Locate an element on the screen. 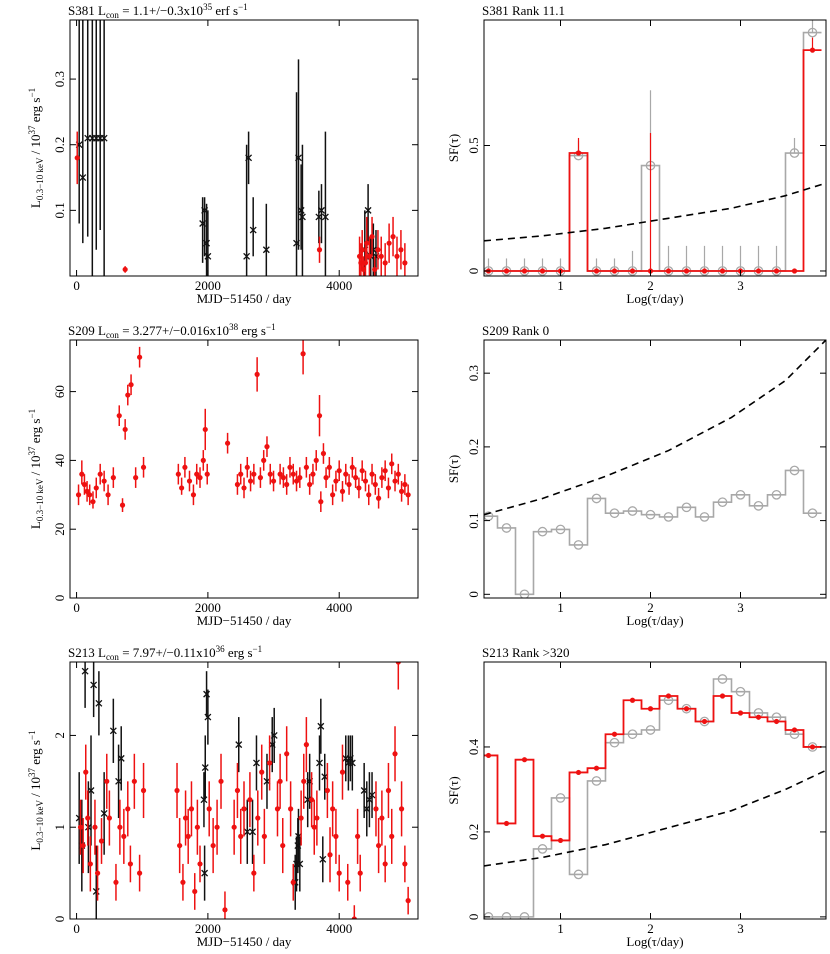 Image resolution: width=830 pixels, height=954 pixels. text-part: / 10 is located at coordinates (35, 466).